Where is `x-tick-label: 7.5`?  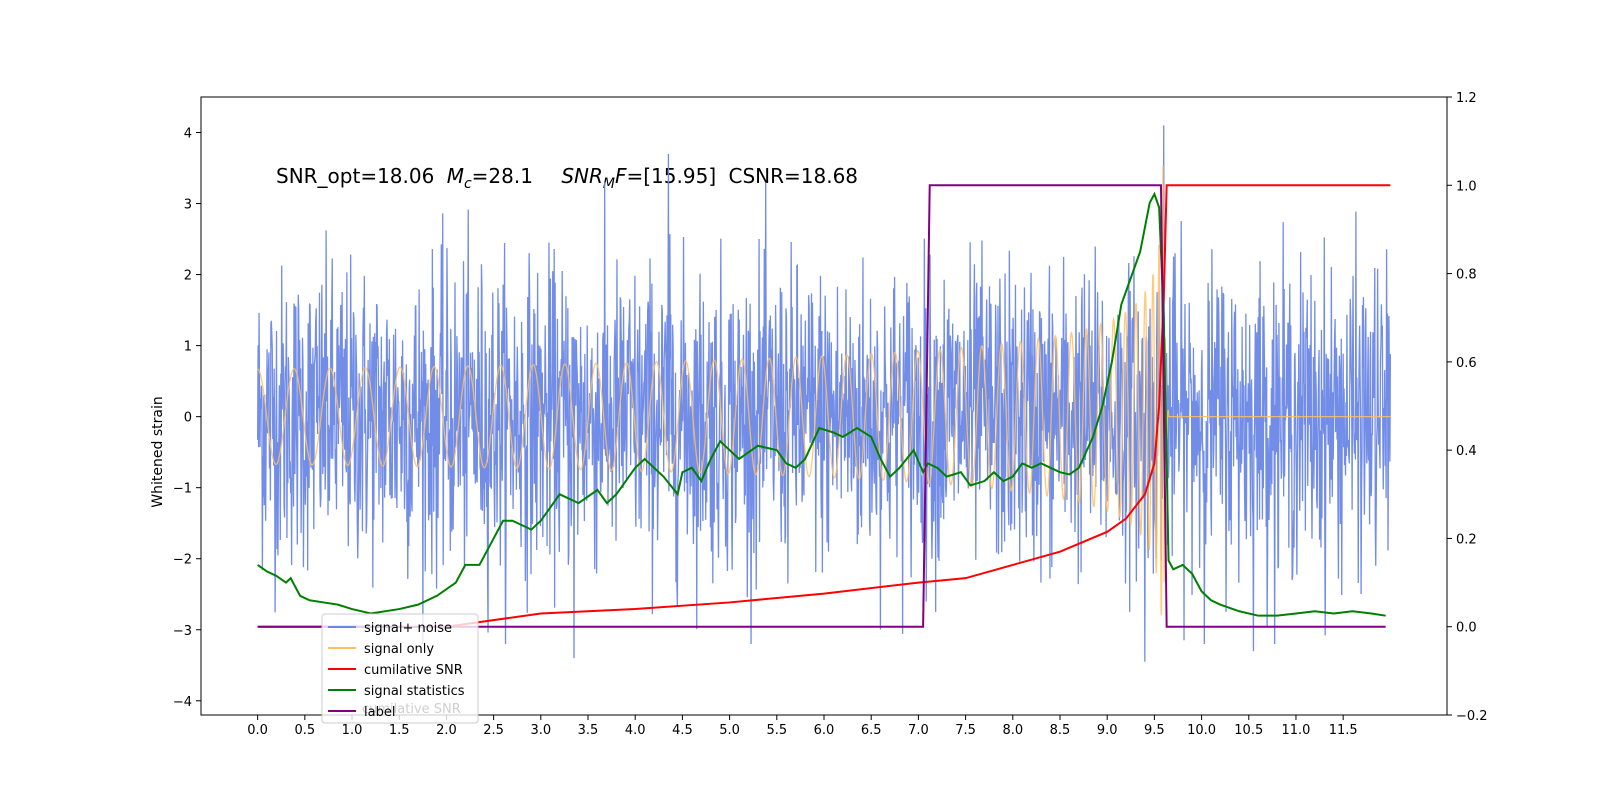
x-tick-label: 7.5 is located at coordinates (965, 730).